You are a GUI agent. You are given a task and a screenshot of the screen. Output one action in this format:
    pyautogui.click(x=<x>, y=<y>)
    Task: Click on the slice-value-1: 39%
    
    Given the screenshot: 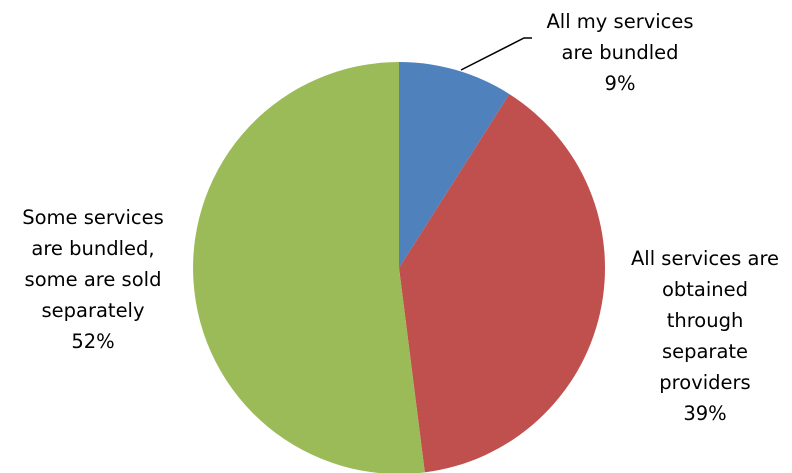 What is the action you would take?
    pyautogui.click(x=704, y=413)
    